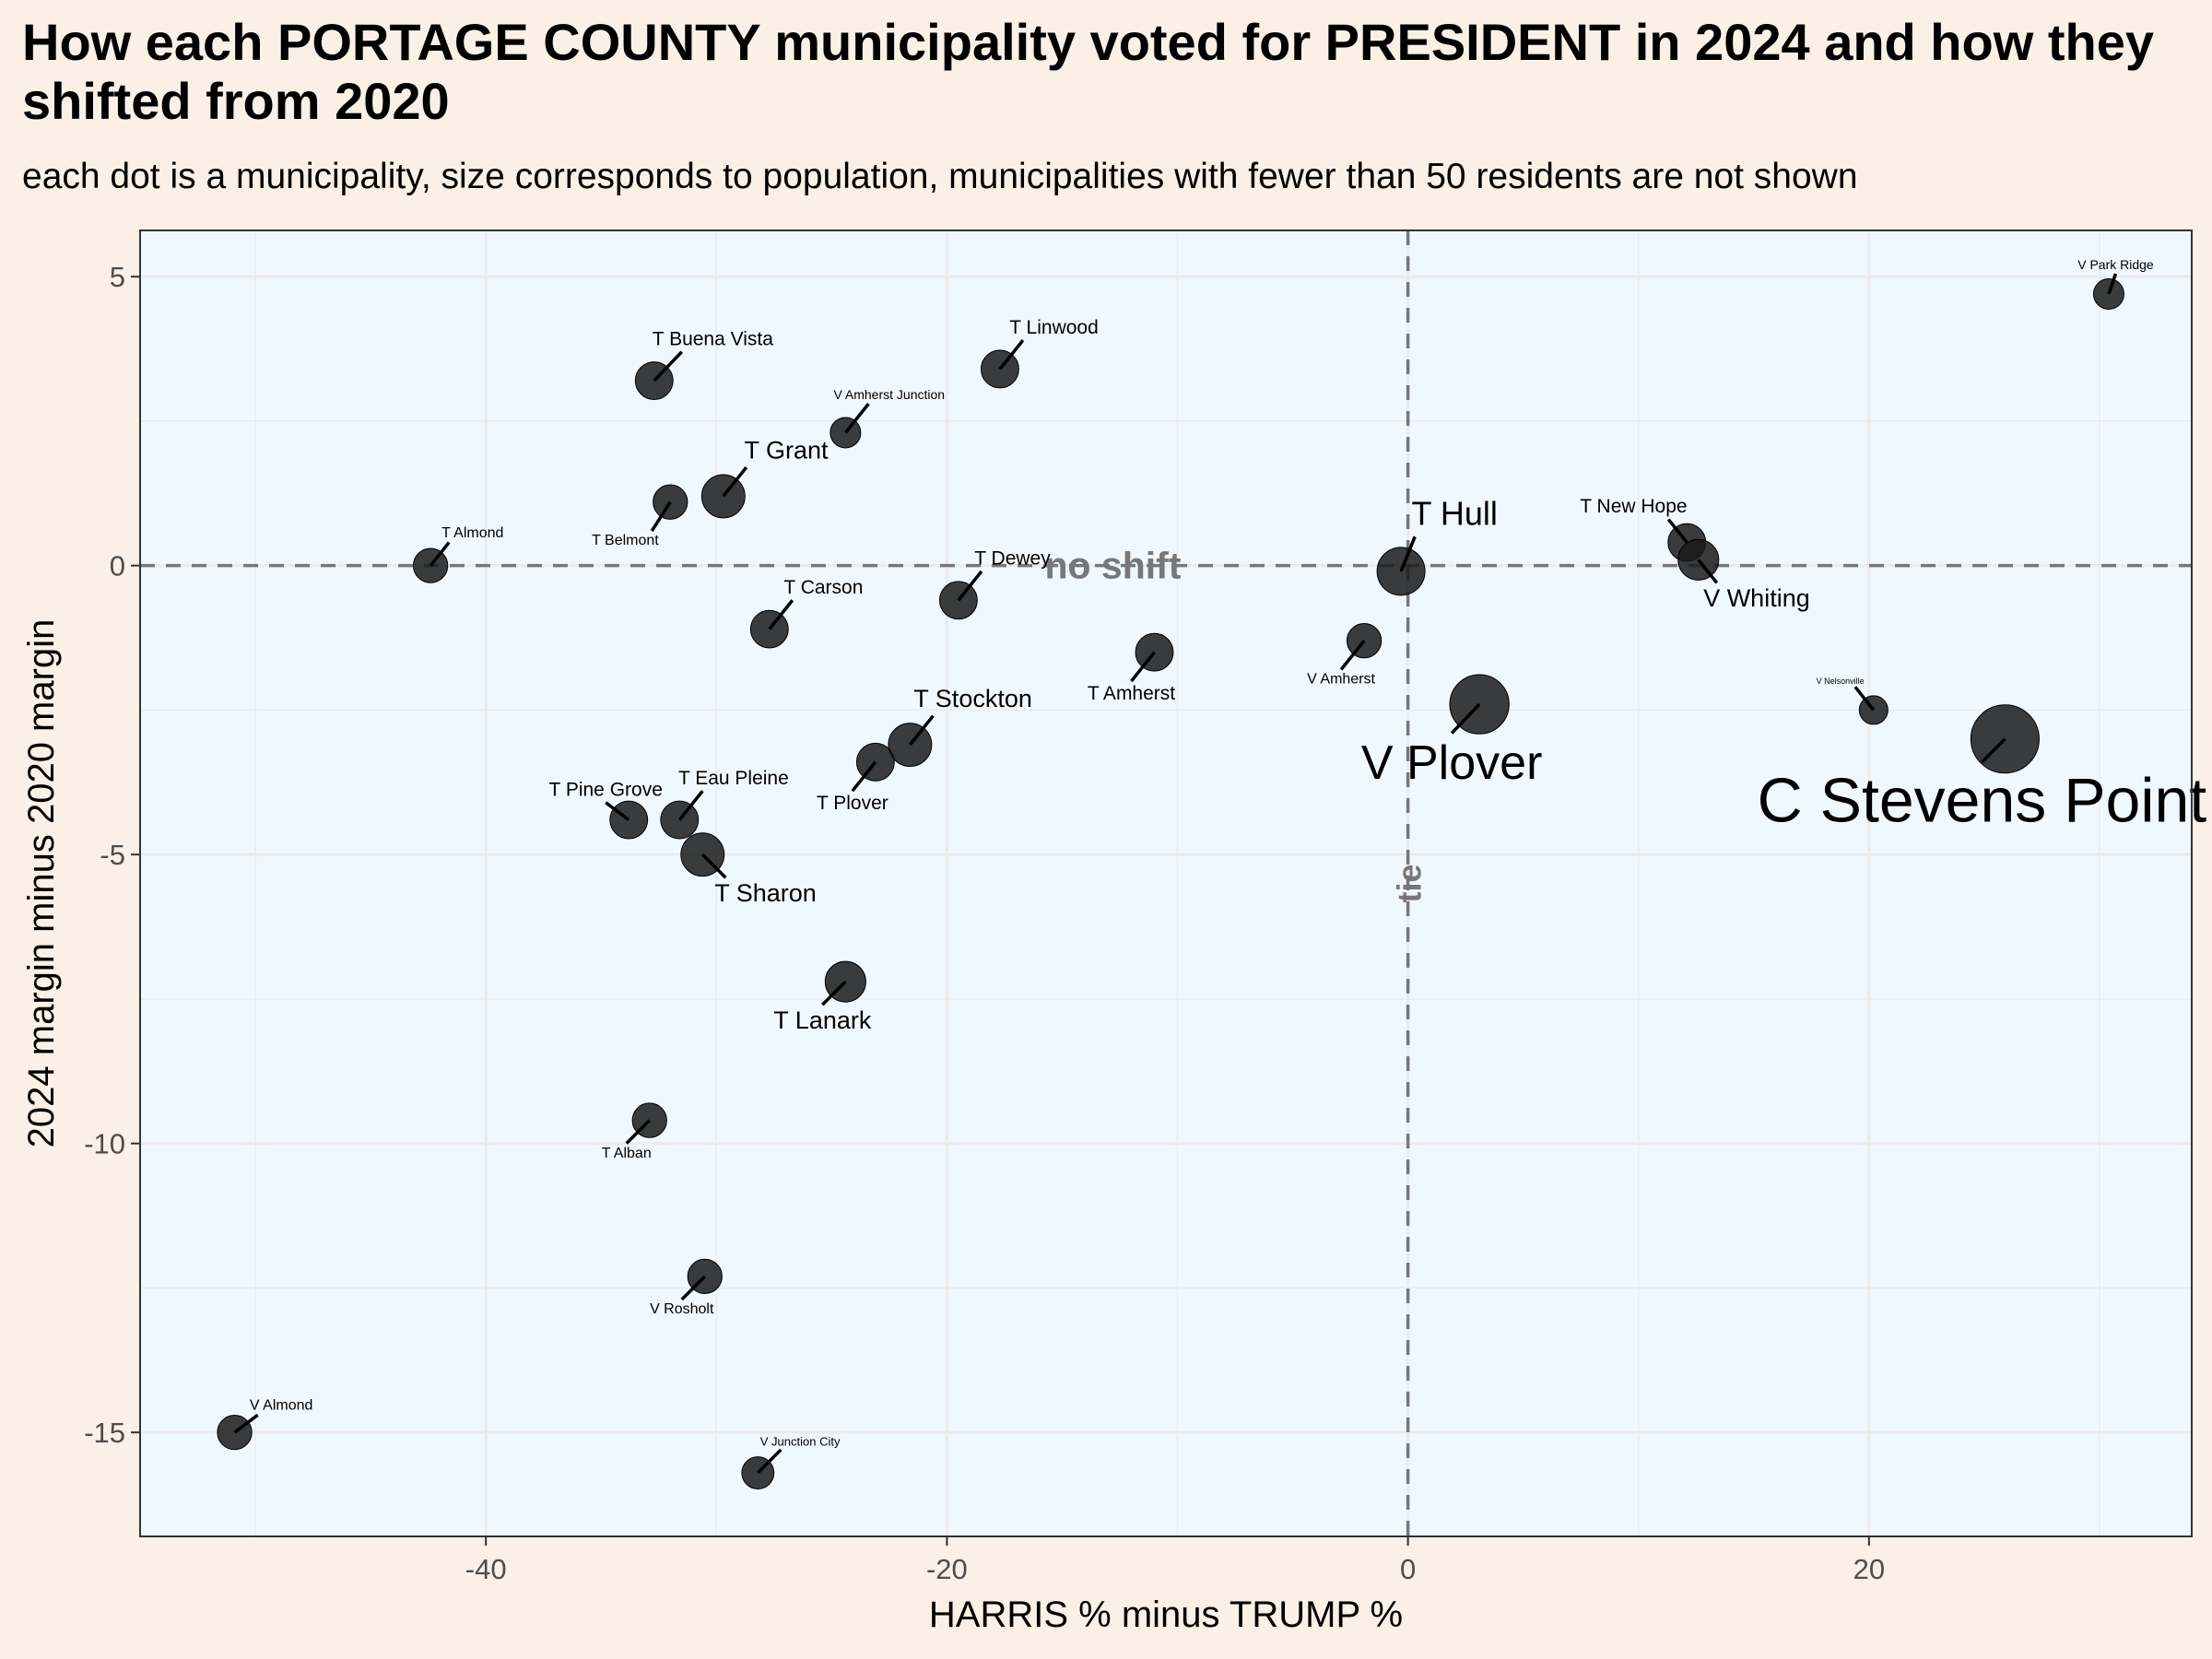  Describe the element at coordinates (856, 418) in the screenshot. I see `leader-line-v-amherst-junction` at that location.